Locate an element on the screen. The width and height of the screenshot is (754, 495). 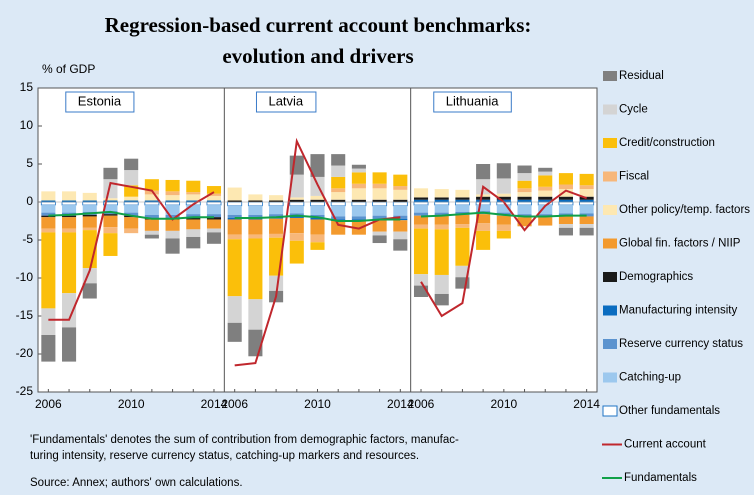
legend-label: Catching-up is located at coordinates (650, 378).